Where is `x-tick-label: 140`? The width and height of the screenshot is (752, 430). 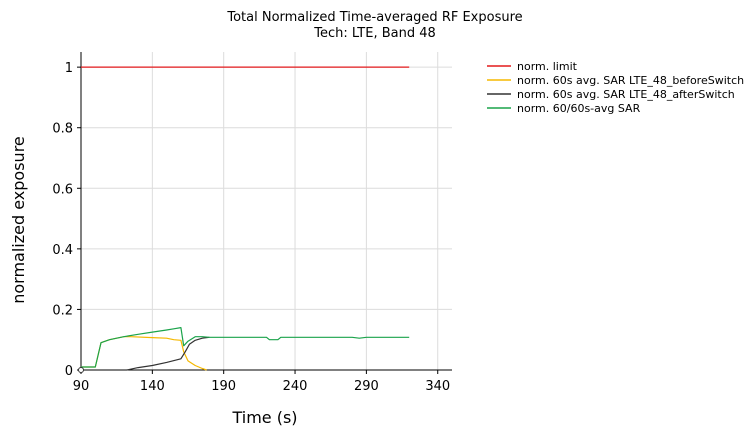
x-tick-label: 140 is located at coordinates (152, 386).